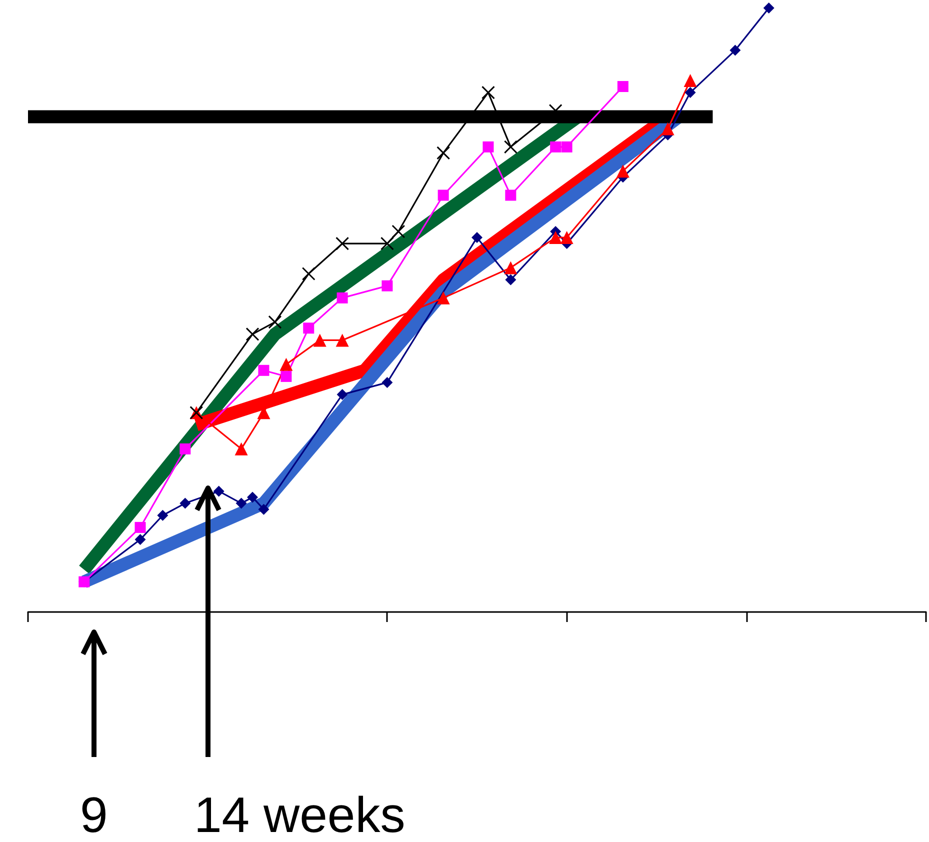  What do you see at coordinates (94, 814) in the screenshot?
I see `text: 9` at bounding box center [94, 814].